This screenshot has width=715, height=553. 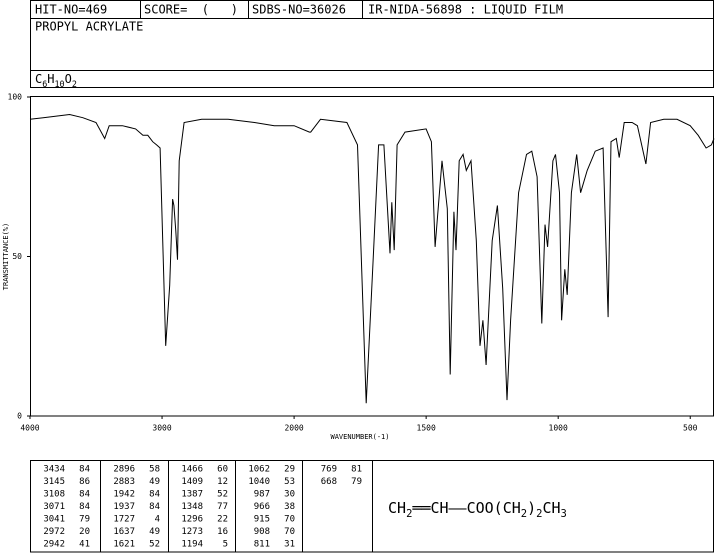 I want to click on y-tick-label: 0, so click(x=19, y=416).